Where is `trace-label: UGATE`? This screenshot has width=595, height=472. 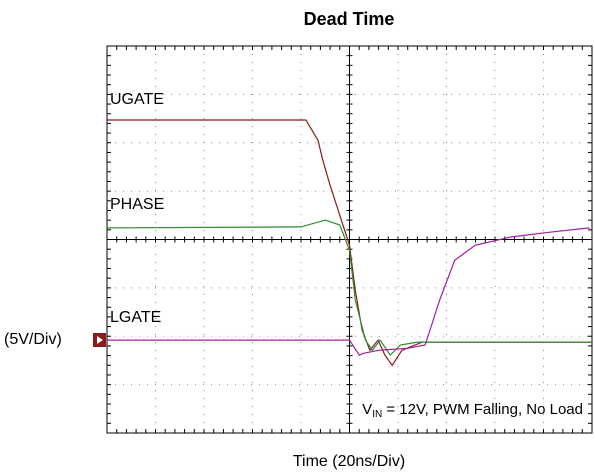
trace-label: UGATE is located at coordinates (137, 99).